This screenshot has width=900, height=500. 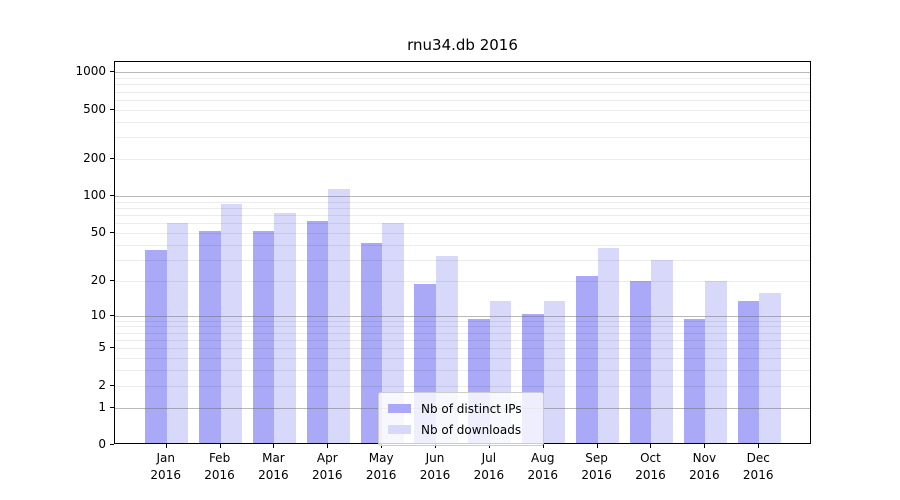 What do you see at coordinates (94, 195) in the screenshot?
I see `y-tick-label-100: 100` at bounding box center [94, 195].